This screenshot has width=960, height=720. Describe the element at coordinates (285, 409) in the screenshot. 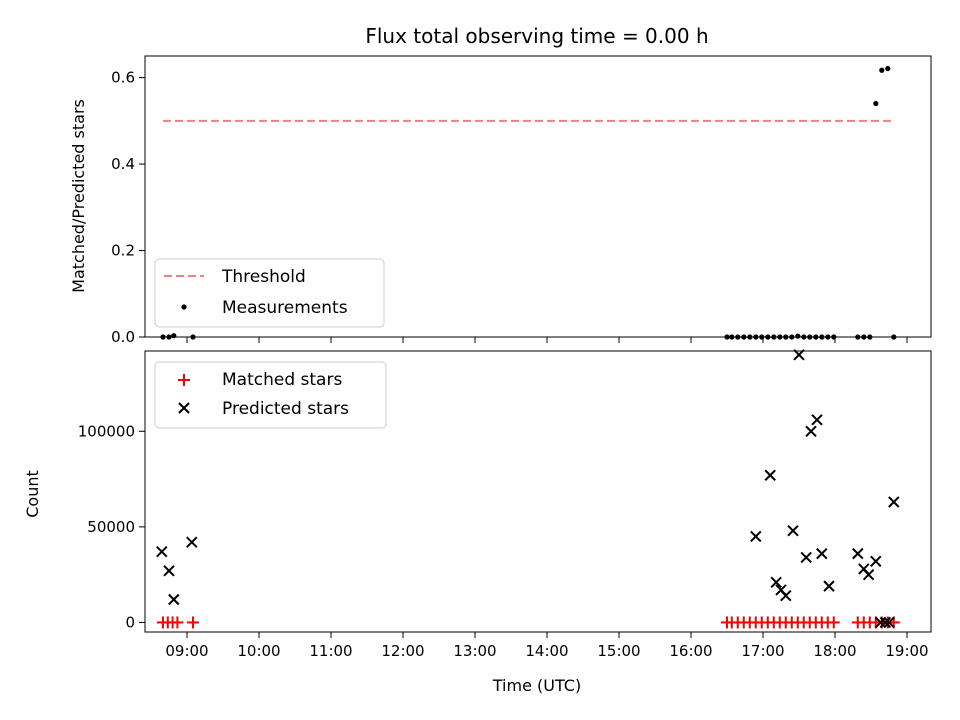

I see `legend-predicted-label: Predicted stars` at that location.